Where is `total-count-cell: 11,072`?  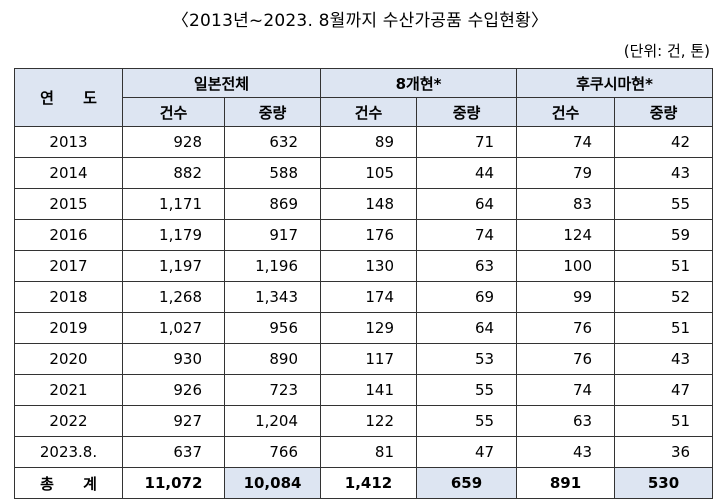 total-count-cell: 11,072 is located at coordinates (173, 483).